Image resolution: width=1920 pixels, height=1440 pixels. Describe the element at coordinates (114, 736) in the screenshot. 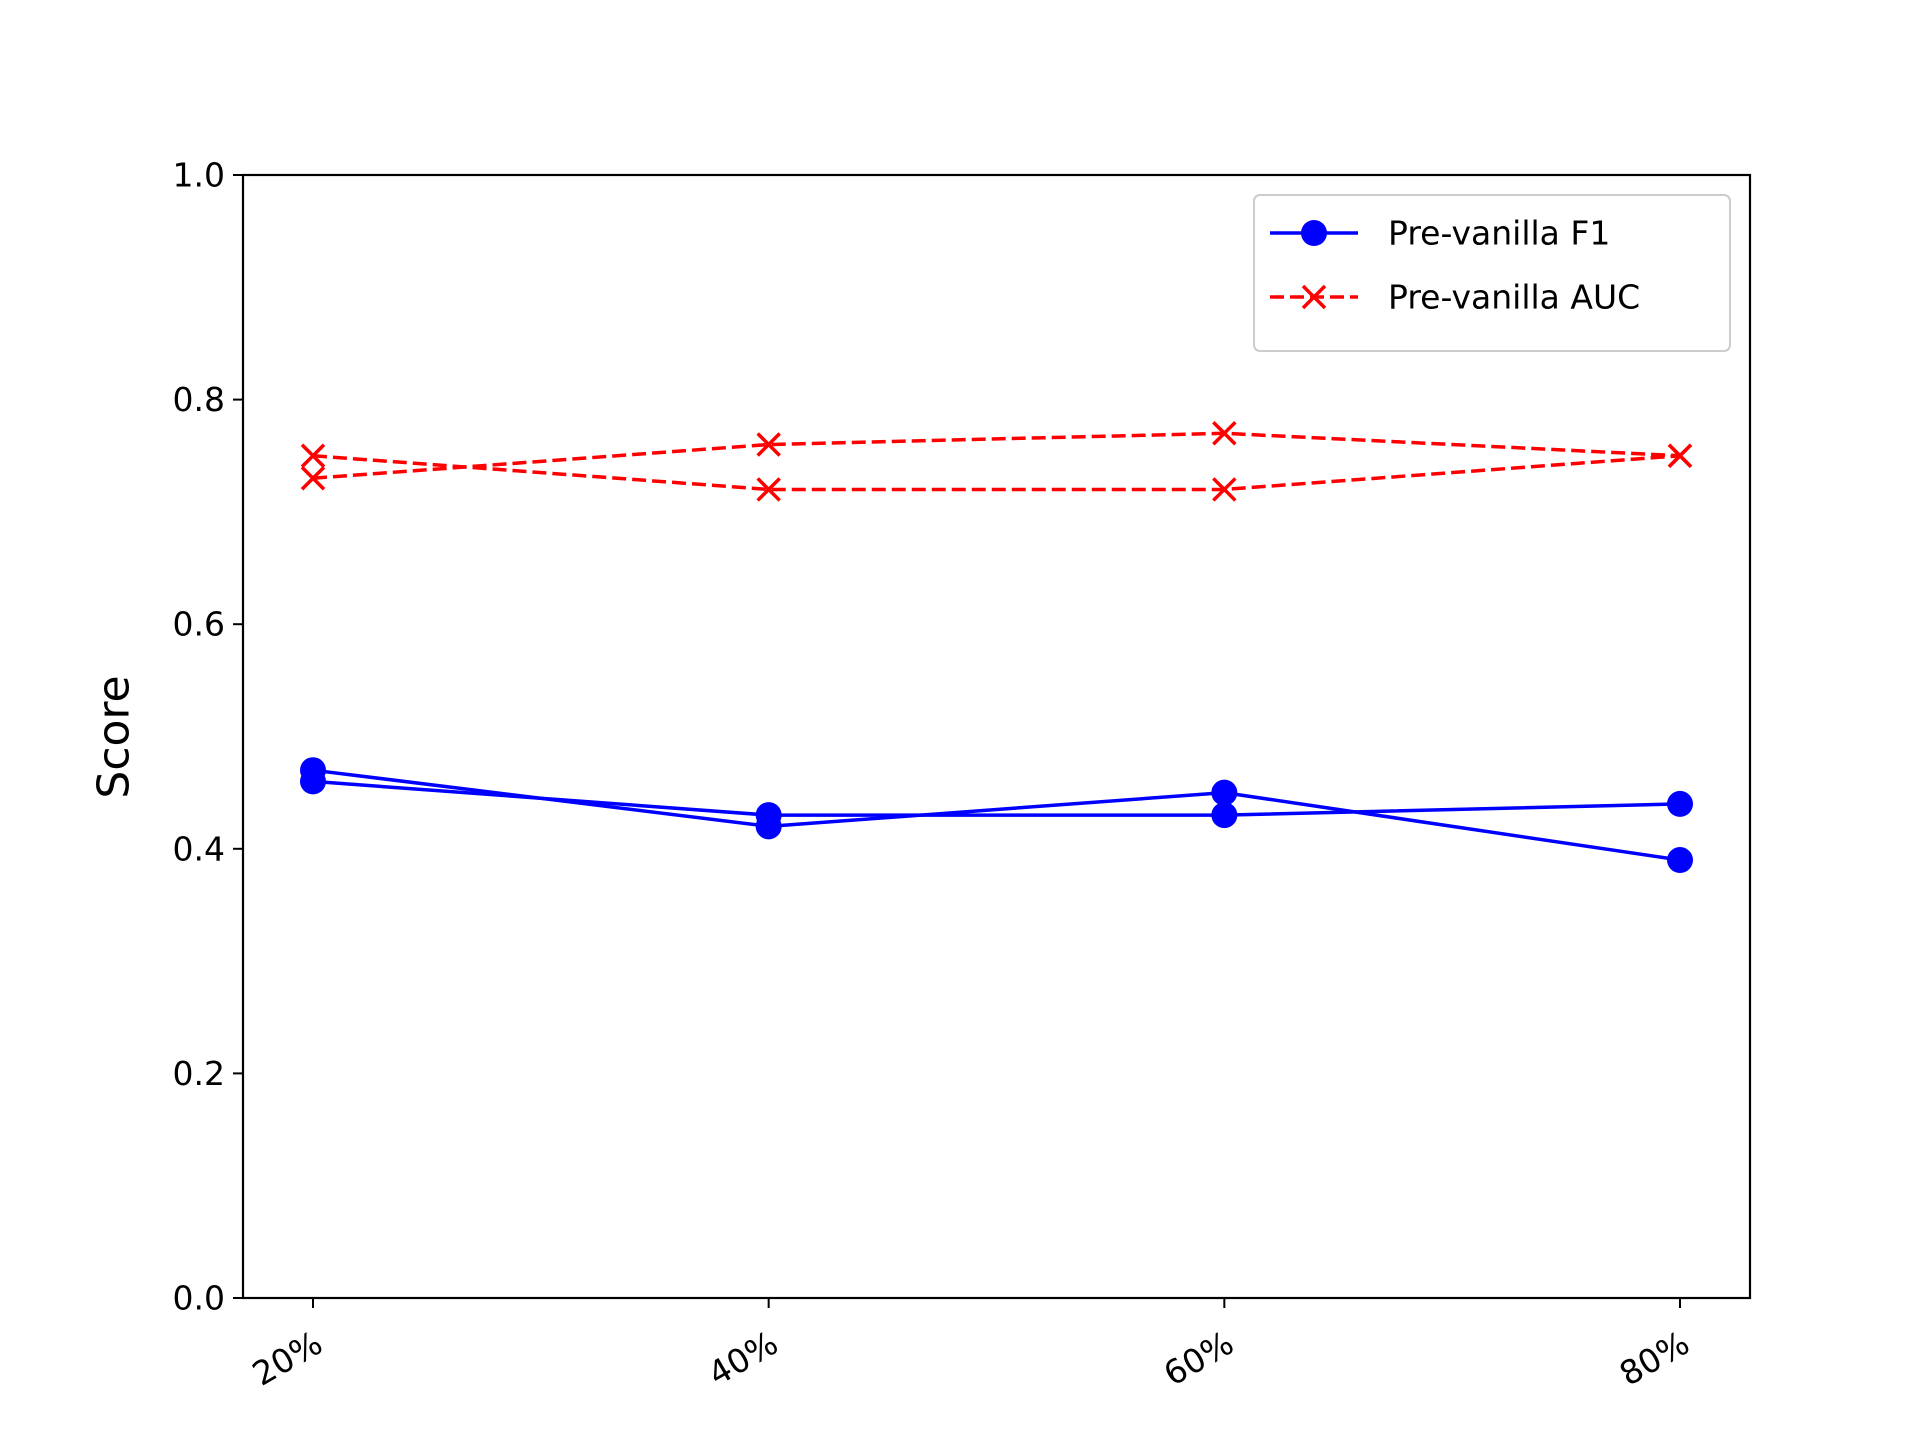

I see `y-axis-label: Score` at that location.